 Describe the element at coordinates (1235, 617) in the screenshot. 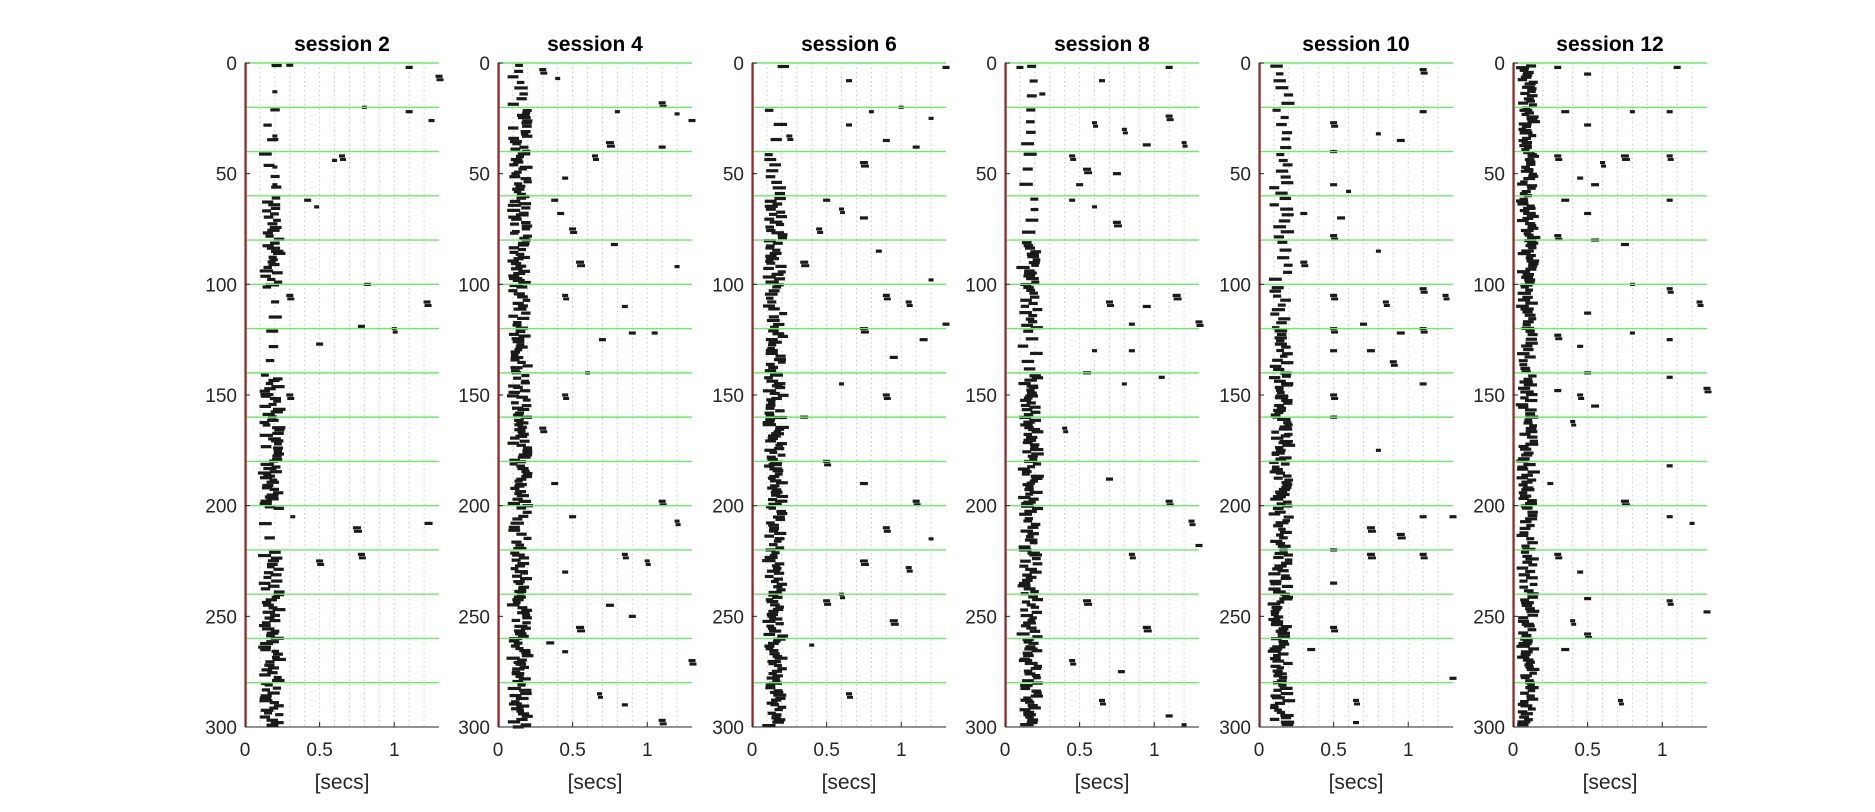

I see `y-tick-label: 250` at that location.